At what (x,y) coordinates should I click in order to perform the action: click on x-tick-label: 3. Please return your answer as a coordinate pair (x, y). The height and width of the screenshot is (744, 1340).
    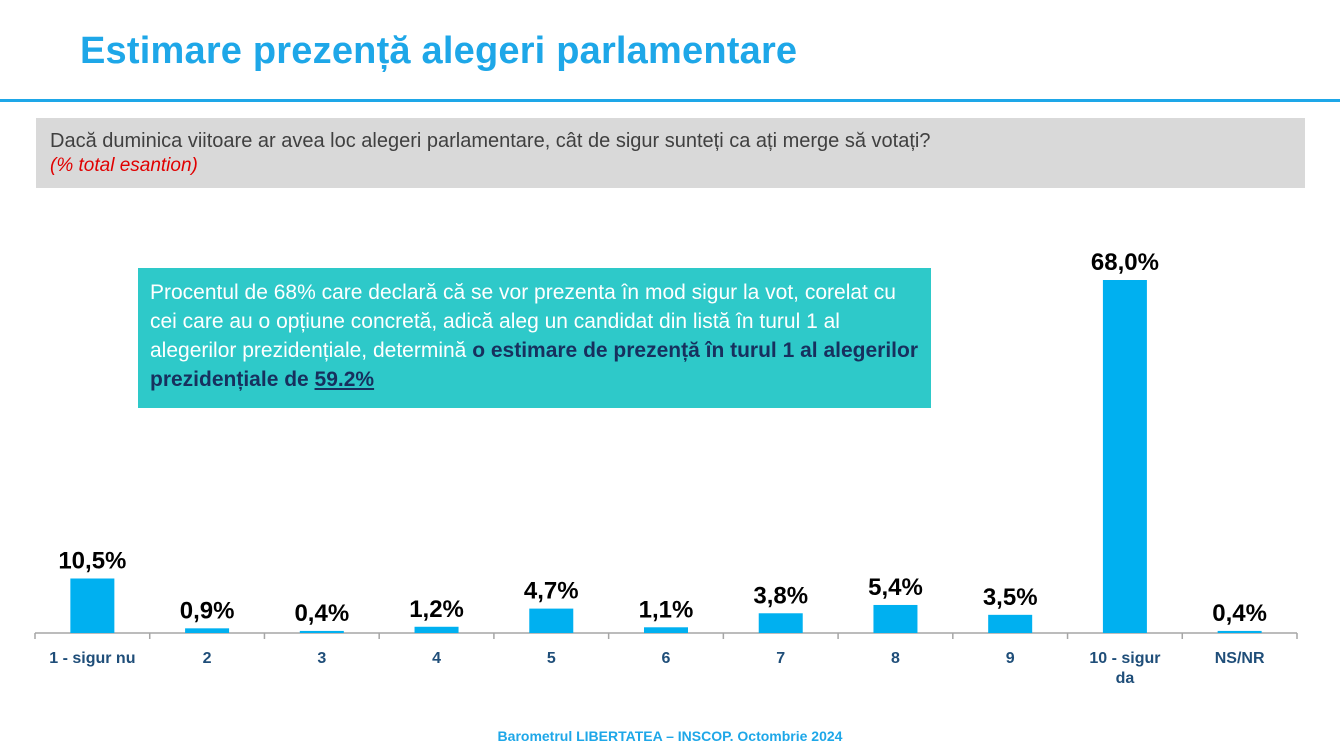
    Looking at the image, I should click on (321, 658).